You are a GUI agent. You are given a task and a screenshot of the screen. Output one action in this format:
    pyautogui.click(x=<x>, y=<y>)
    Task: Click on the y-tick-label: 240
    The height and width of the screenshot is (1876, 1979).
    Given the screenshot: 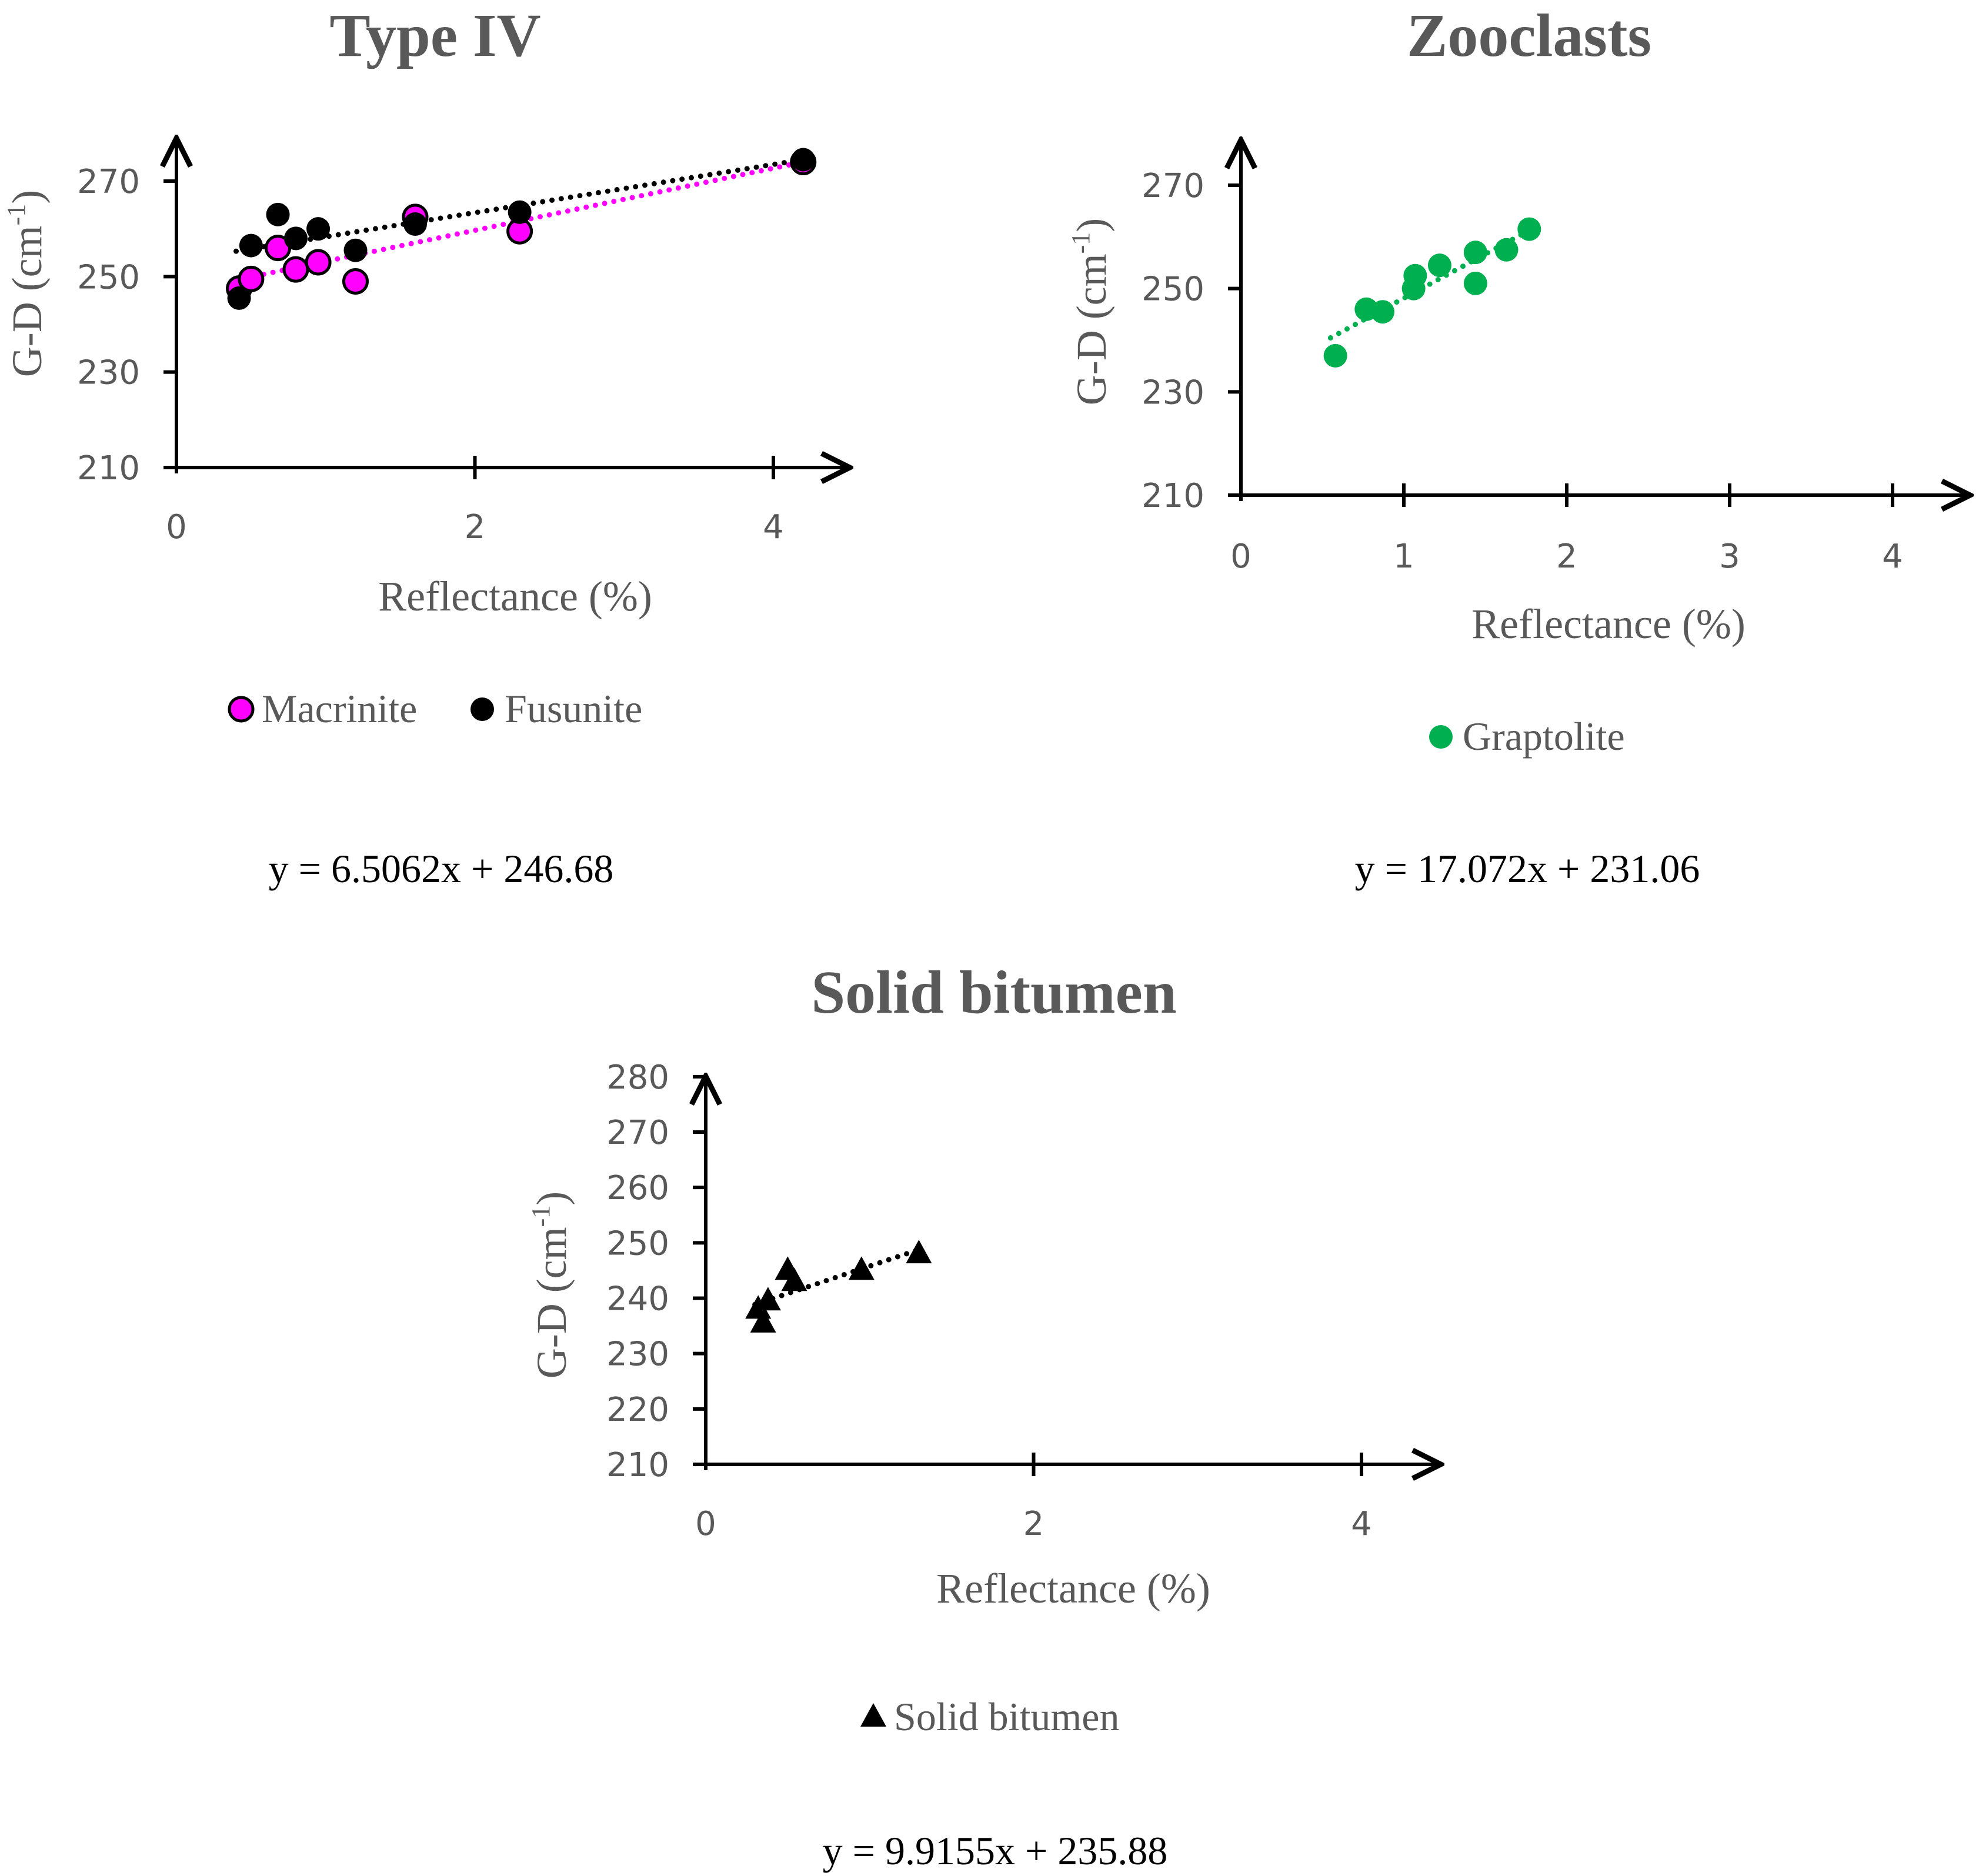 What is the action you would take?
    pyautogui.click(x=637, y=1299)
    